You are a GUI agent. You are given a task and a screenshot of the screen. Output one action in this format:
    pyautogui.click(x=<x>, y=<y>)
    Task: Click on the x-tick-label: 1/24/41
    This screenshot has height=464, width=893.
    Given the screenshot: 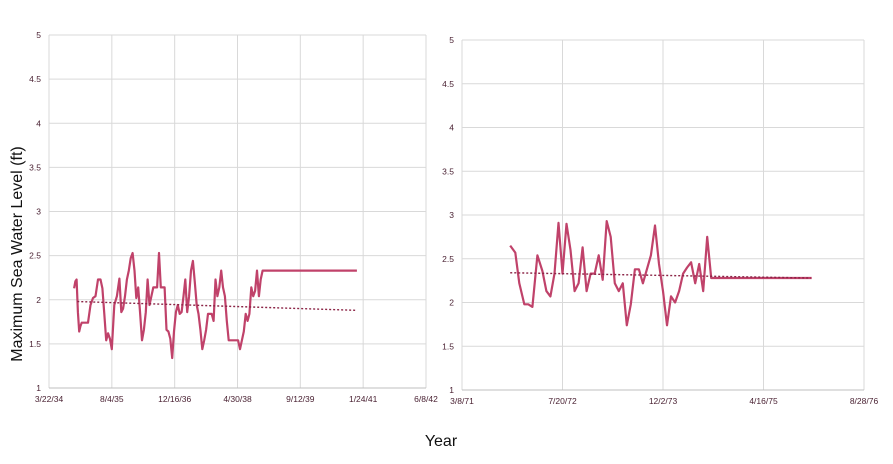 What is the action you would take?
    pyautogui.click(x=363, y=399)
    